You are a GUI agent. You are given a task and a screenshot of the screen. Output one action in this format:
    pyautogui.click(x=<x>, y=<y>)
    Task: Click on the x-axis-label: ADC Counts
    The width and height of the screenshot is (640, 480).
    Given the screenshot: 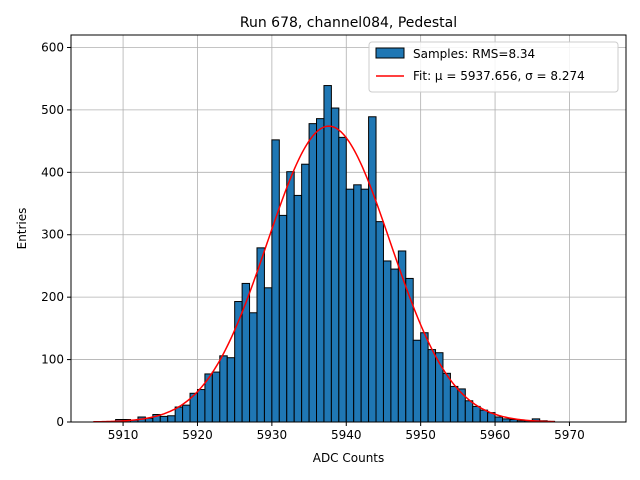 What is the action you would take?
    pyautogui.click(x=349, y=458)
    